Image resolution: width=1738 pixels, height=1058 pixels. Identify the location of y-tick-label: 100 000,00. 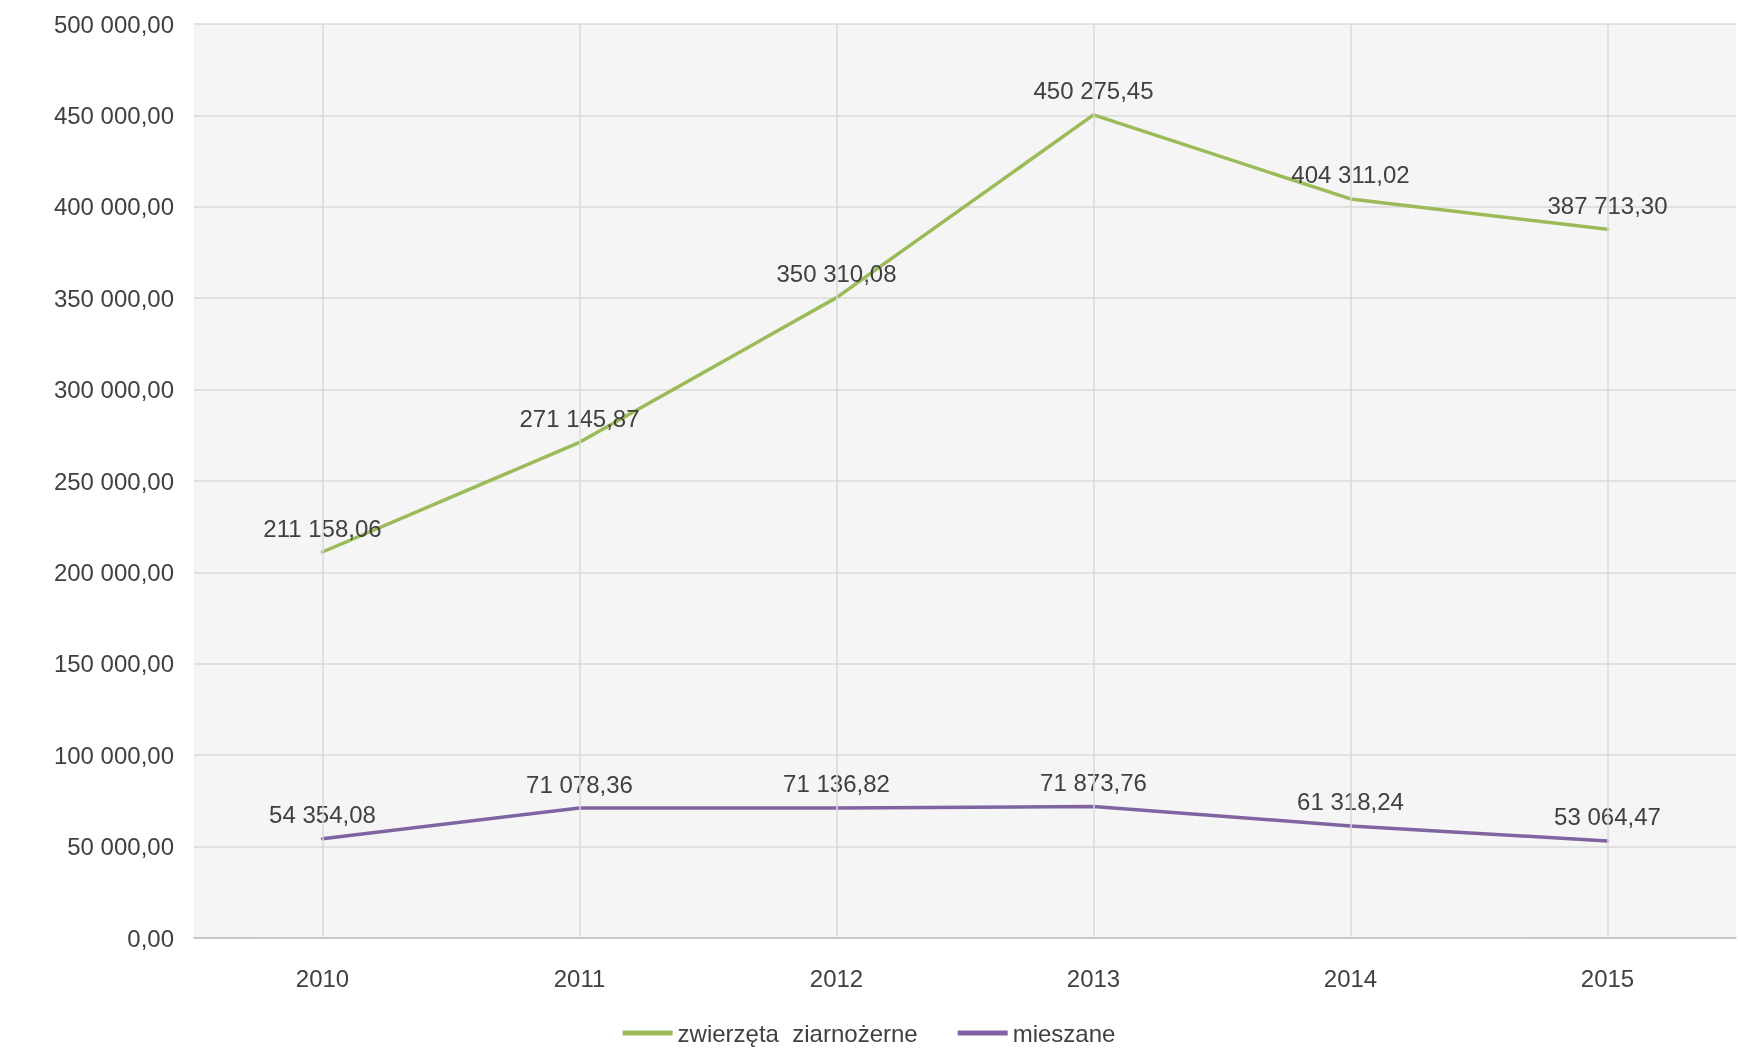
(113, 755).